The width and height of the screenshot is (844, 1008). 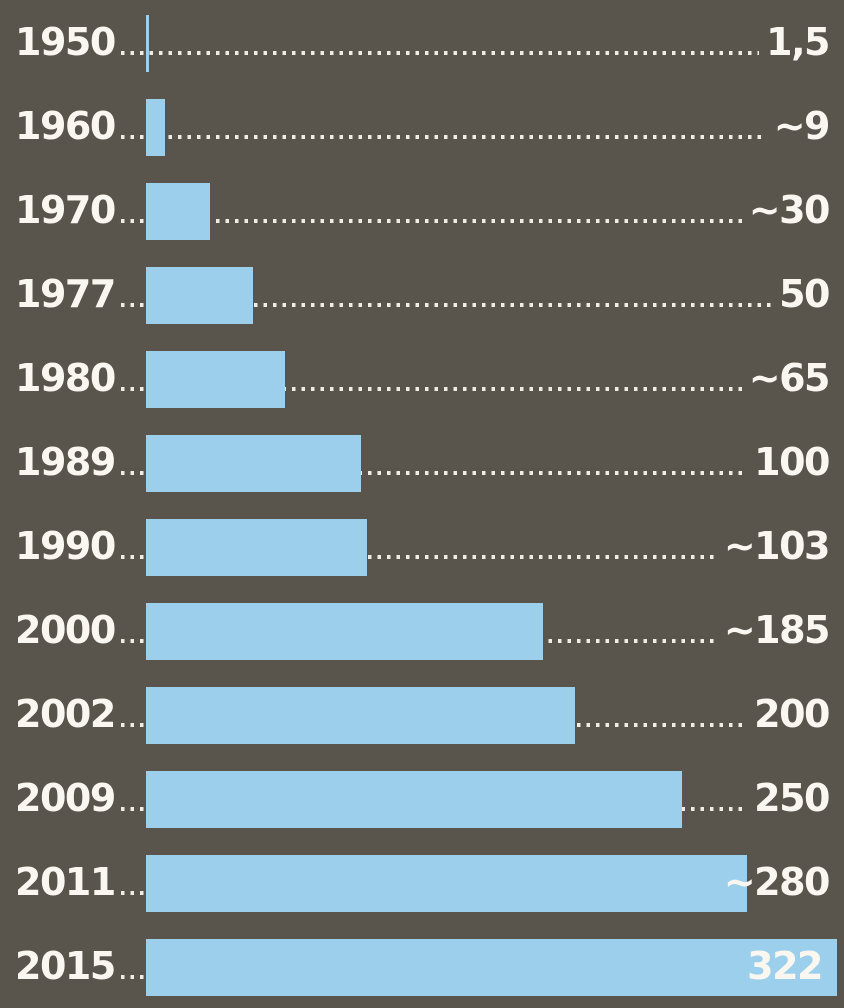 I want to click on value-label: ~30, so click(x=789, y=210).